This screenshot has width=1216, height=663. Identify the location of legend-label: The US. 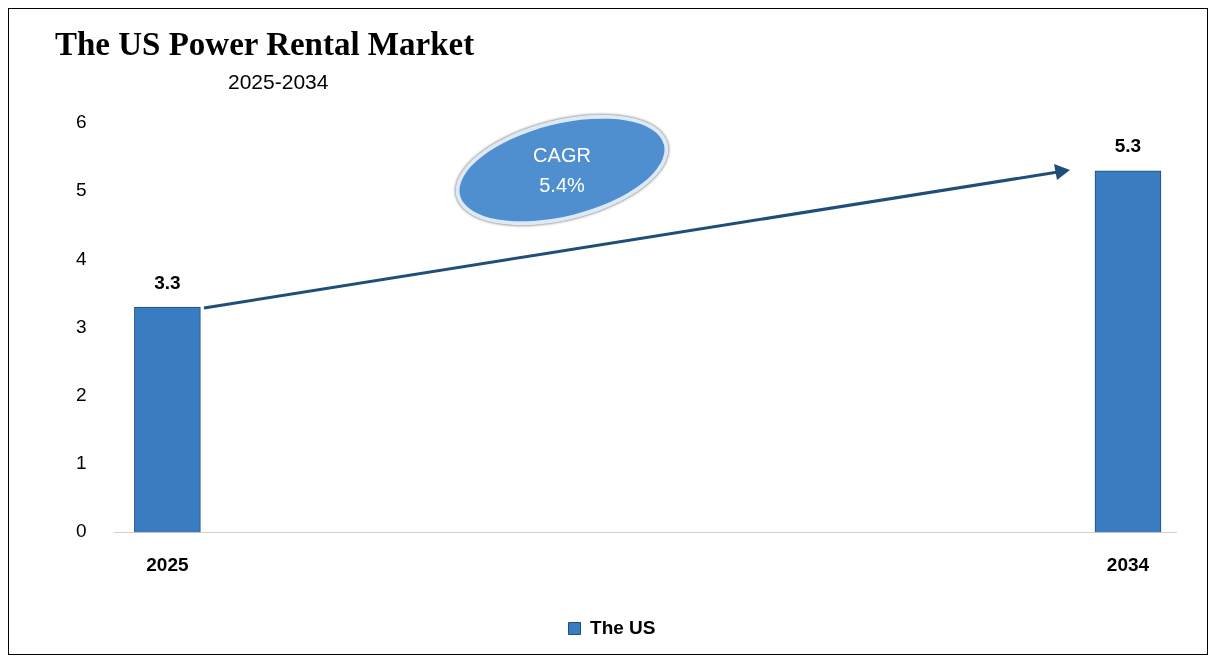
(623, 627).